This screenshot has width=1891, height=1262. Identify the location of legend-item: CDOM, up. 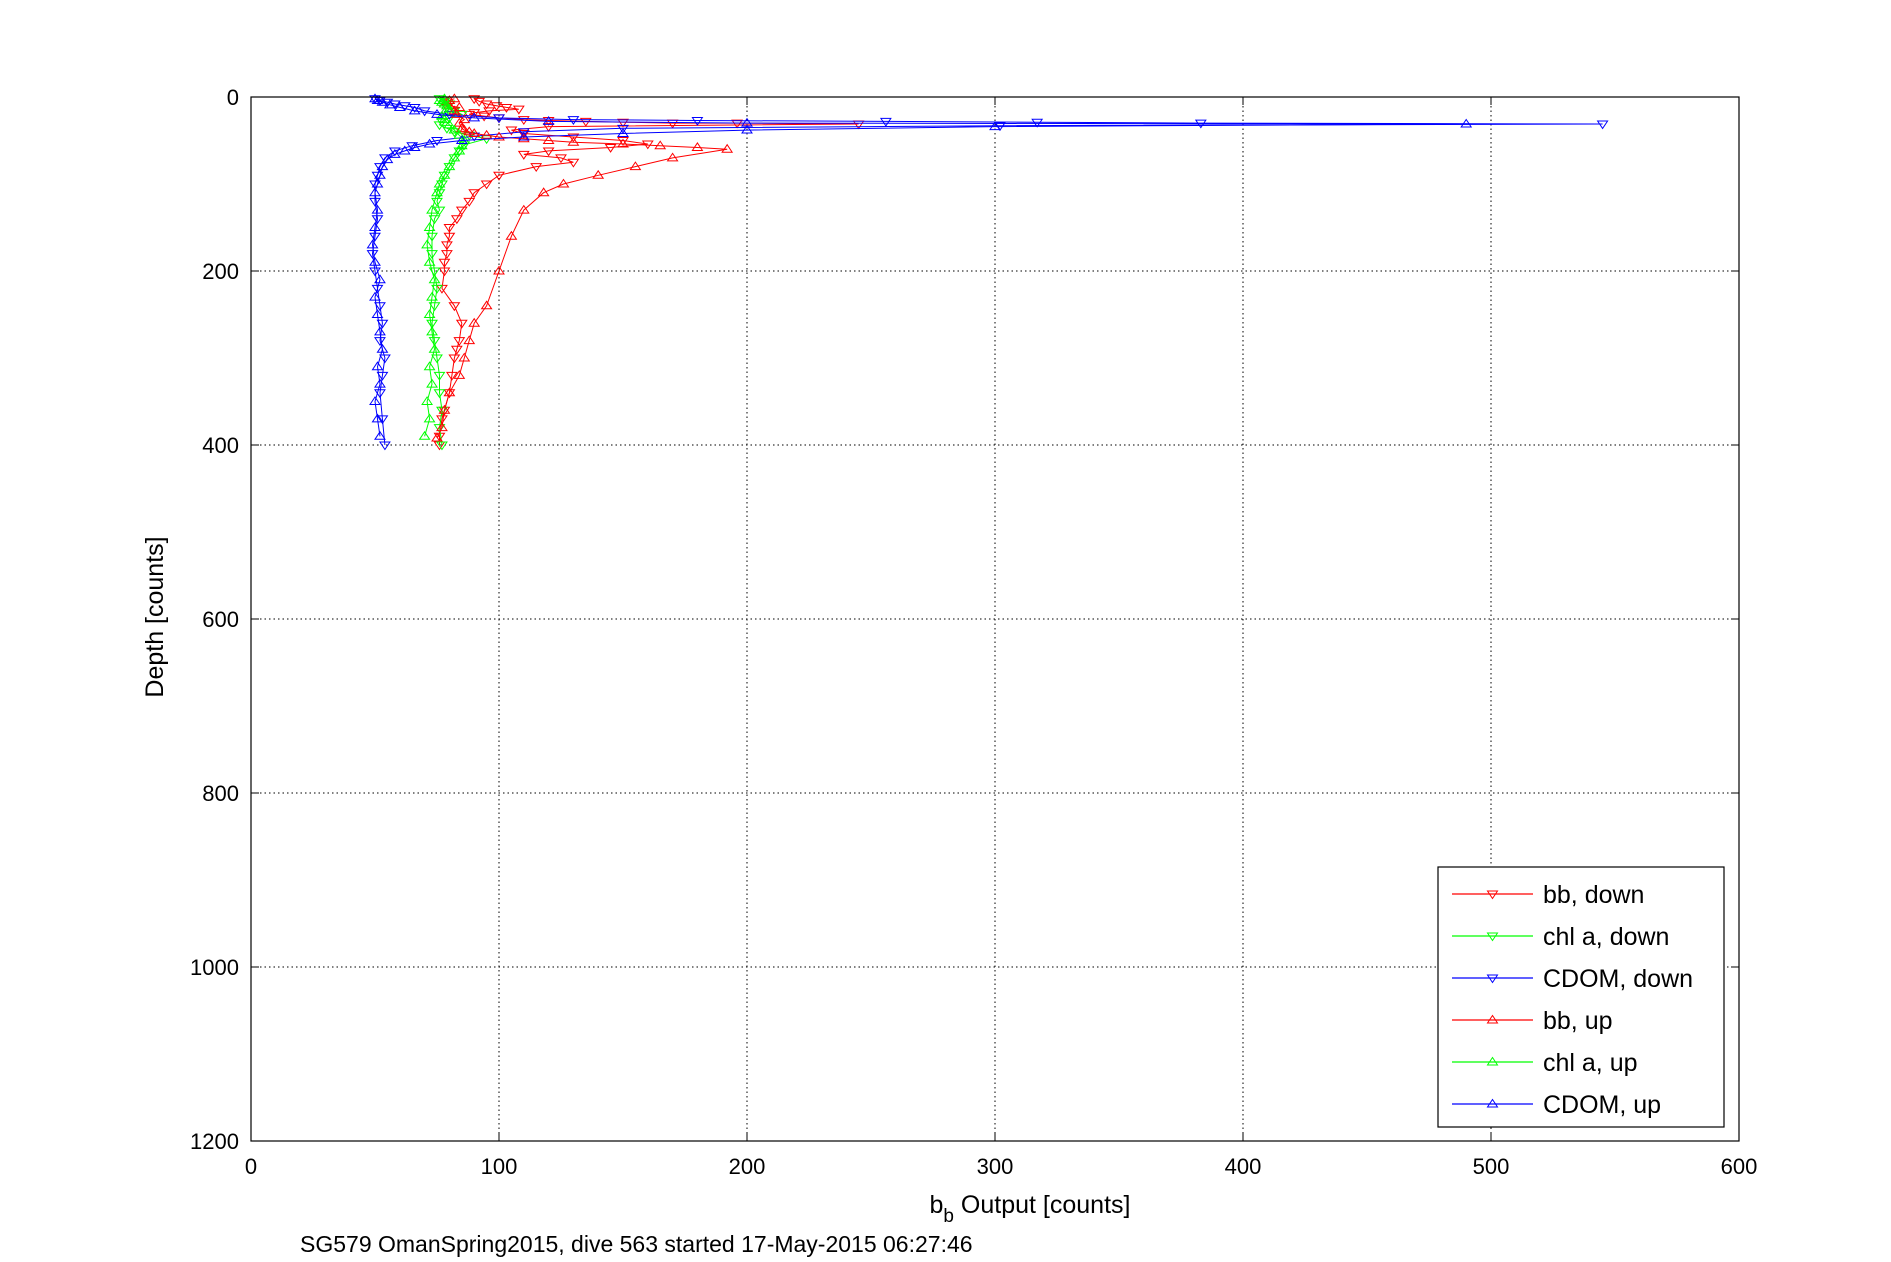
(1556, 1105).